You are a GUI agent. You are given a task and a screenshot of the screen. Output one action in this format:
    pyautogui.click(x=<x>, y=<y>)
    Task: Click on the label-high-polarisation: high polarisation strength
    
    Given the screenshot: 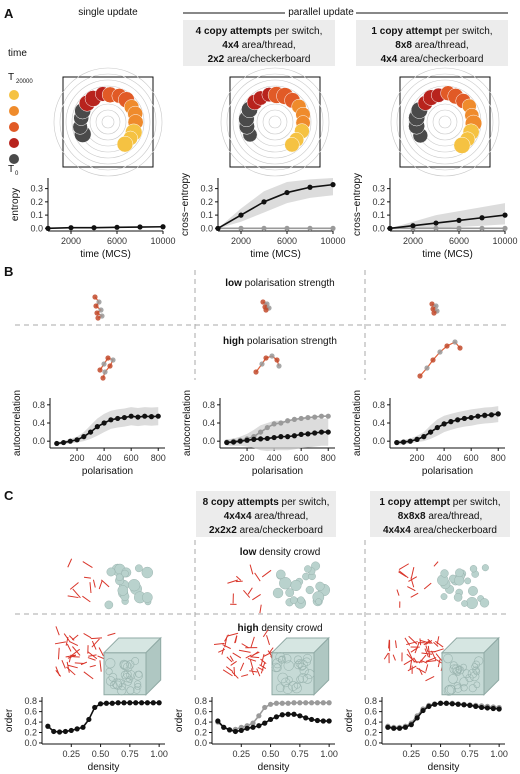 What is the action you would take?
    pyautogui.click(x=280, y=341)
    